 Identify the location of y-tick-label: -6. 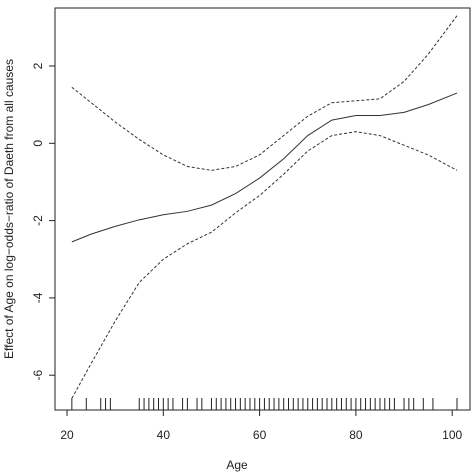
(38, 375).